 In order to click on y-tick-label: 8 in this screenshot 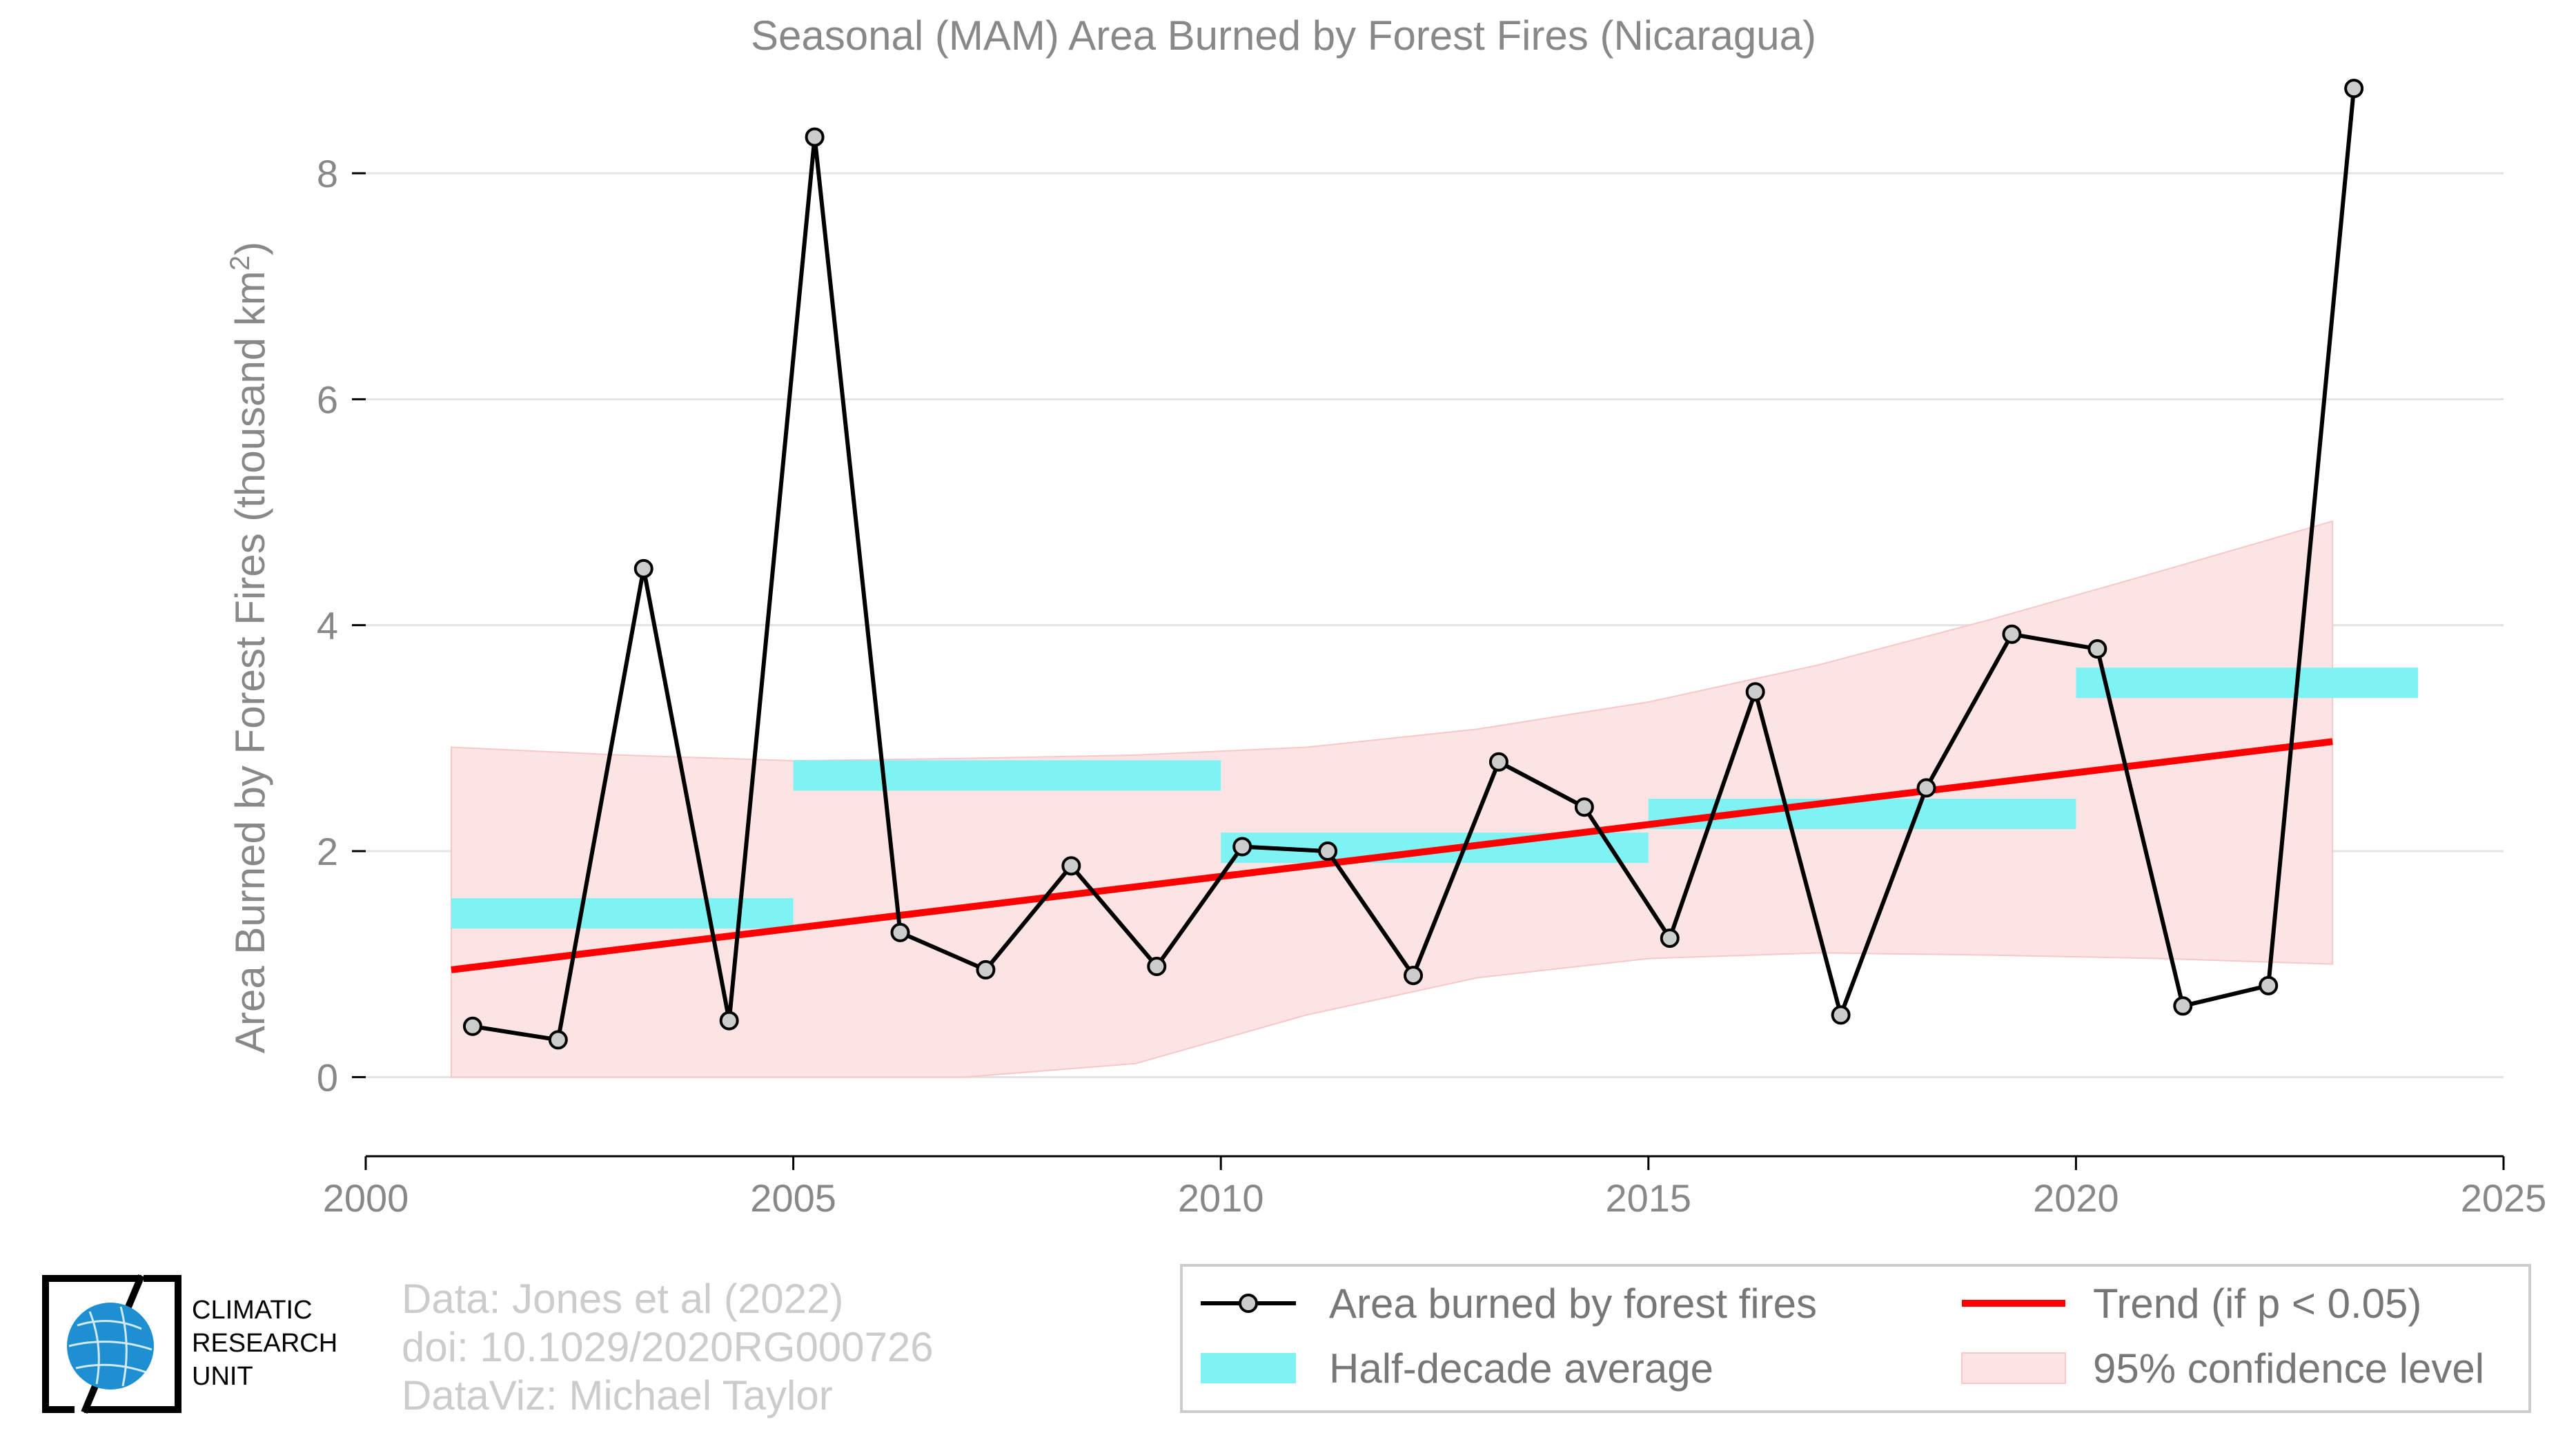, I will do `click(327, 174)`.